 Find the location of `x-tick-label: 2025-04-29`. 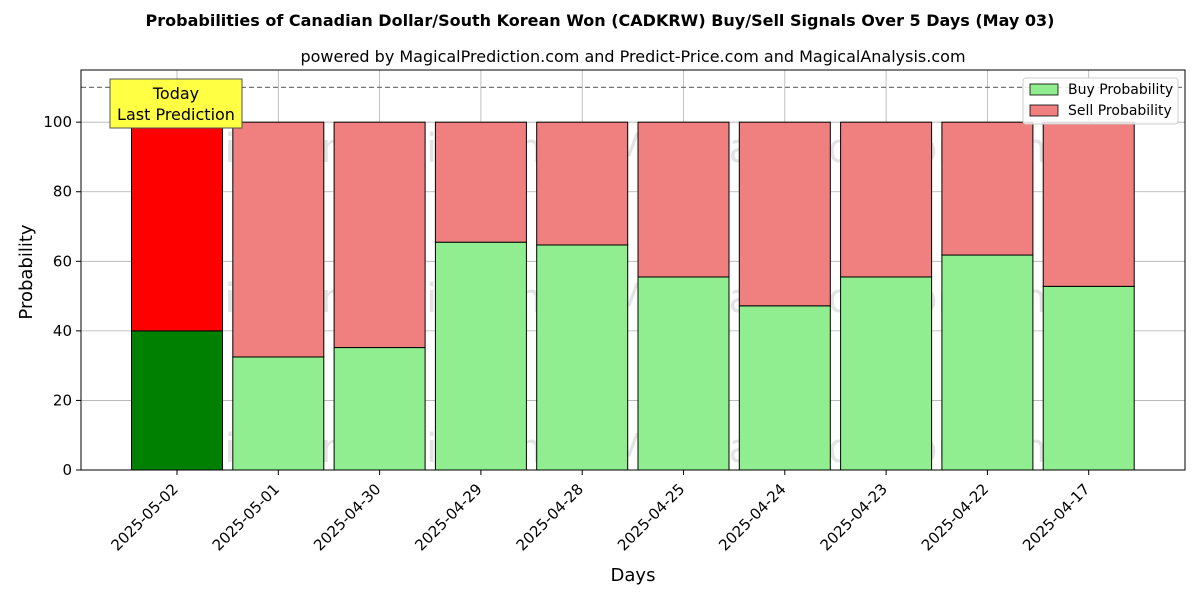

x-tick-label: 2025-04-29 is located at coordinates (448, 517).